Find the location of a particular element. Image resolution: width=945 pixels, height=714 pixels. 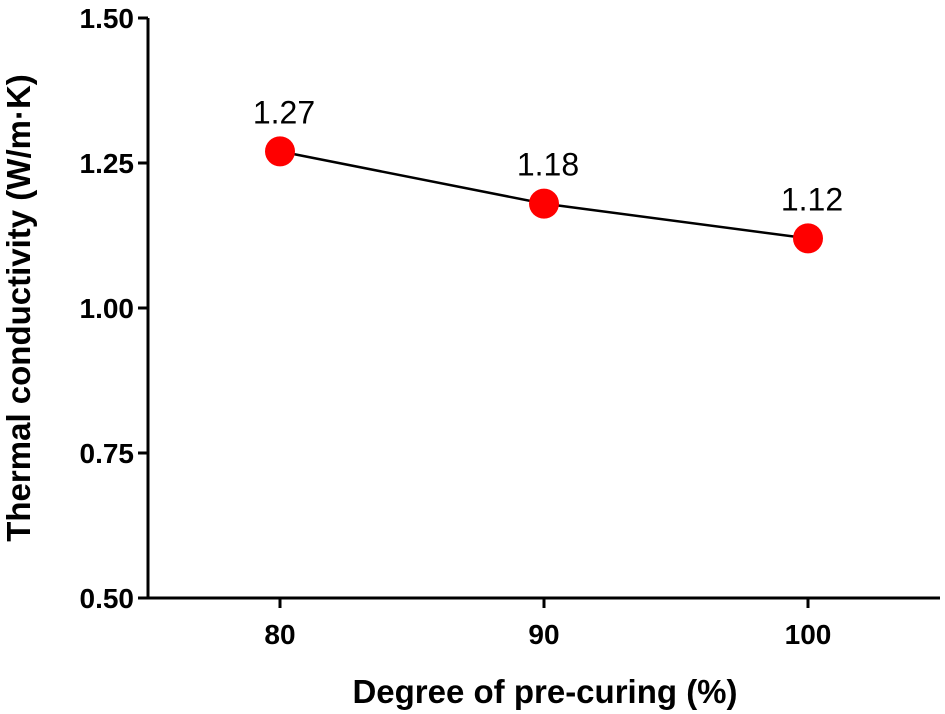

x-axis-title: Degree of pre-curing (%) is located at coordinates (544, 691).